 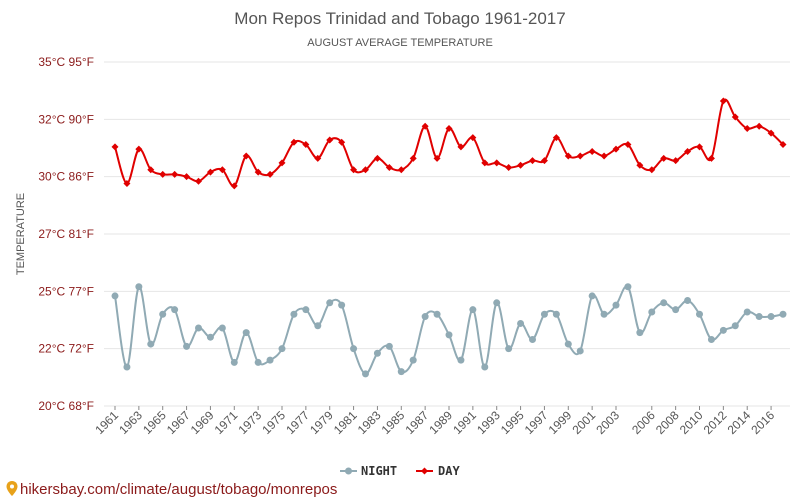 What do you see at coordinates (400, 471) in the screenshot?
I see `legend: NIGHT DAY` at bounding box center [400, 471].